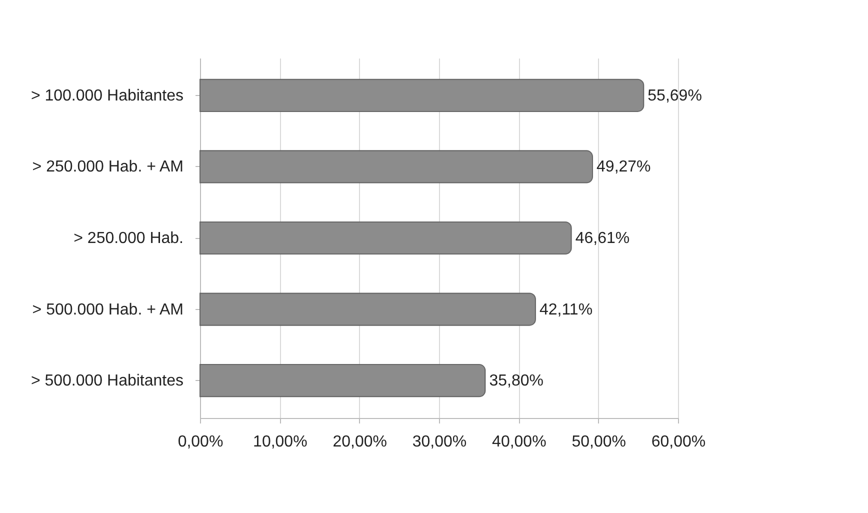 Image resolution: width=868 pixels, height=513 pixels. Describe the element at coordinates (516, 381) in the screenshot. I see `data-label: 35,80%` at that location.